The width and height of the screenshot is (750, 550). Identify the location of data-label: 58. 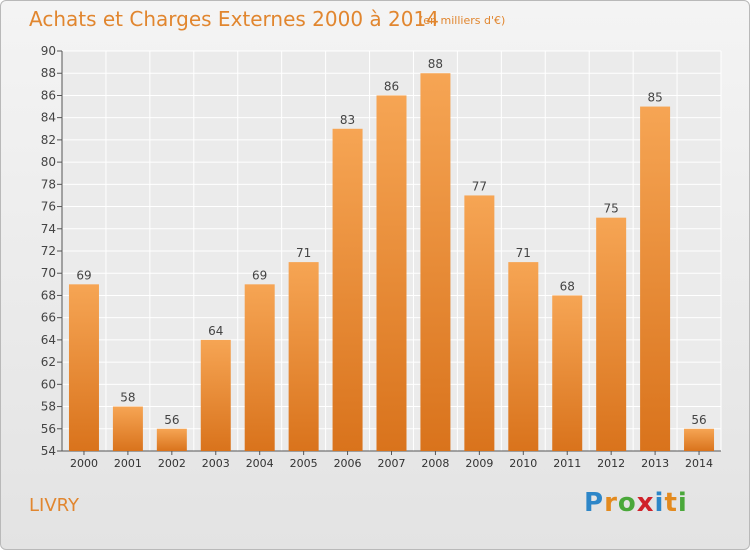
(127, 398).